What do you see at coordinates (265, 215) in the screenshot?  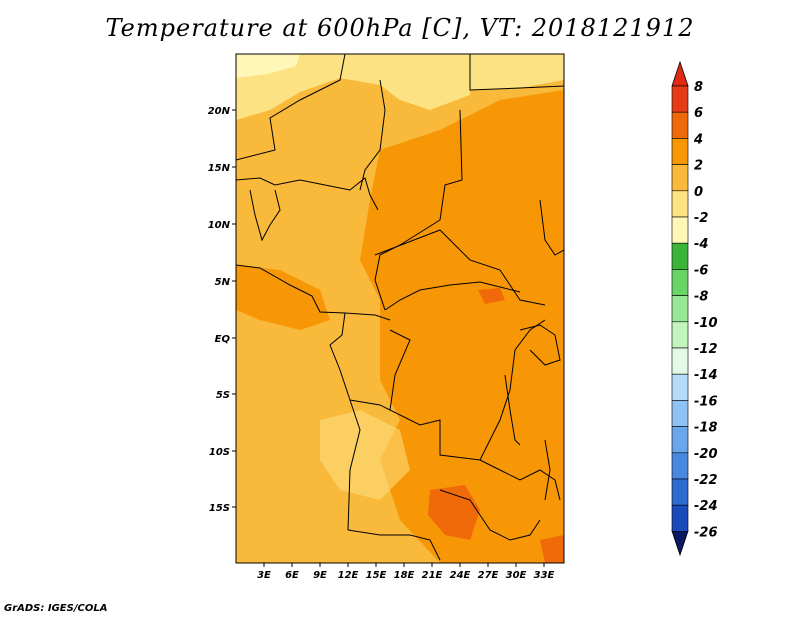 I see `border-westafrica-inland` at bounding box center [265, 215].